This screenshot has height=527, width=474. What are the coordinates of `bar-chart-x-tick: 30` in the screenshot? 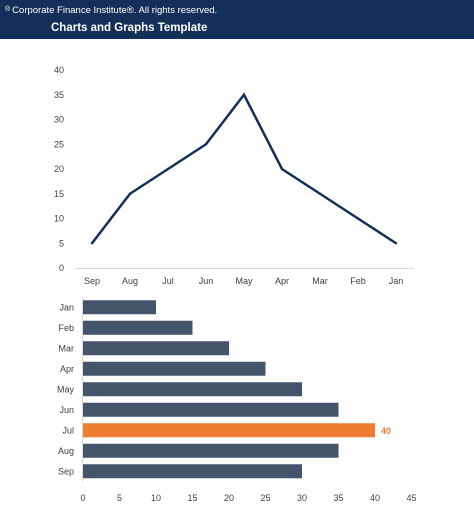 It's located at (302, 498).